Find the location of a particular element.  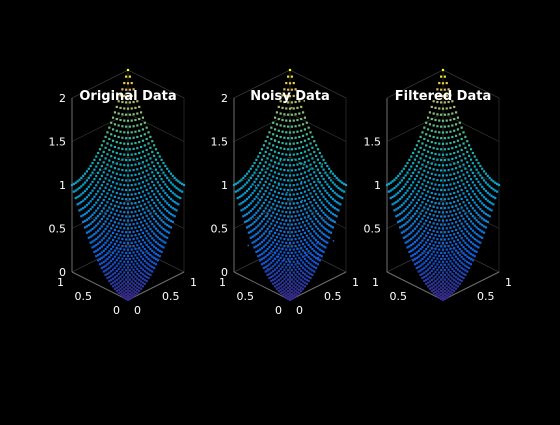

z-tick-label: 1.5 is located at coordinates (220, 142).